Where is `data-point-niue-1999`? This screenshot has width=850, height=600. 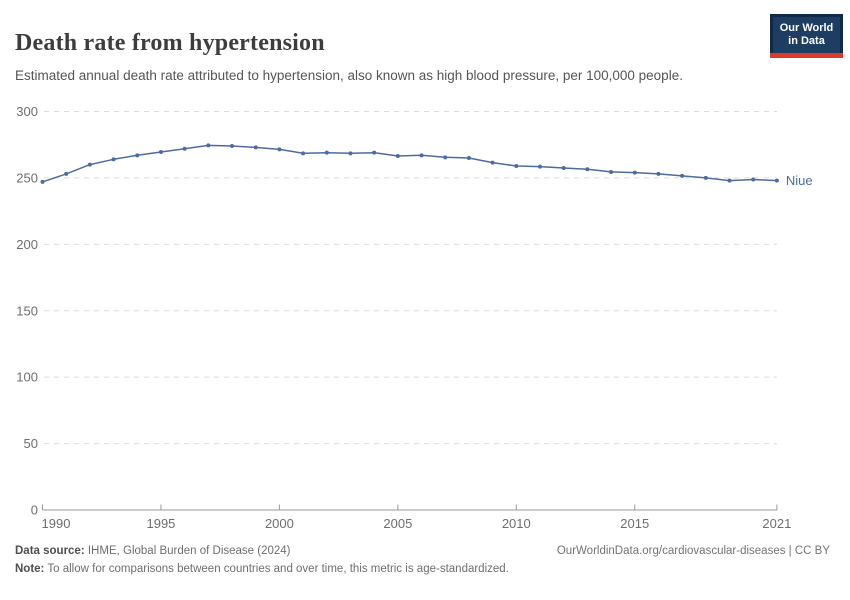 data-point-niue-1999 is located at coordinates (255, 147).